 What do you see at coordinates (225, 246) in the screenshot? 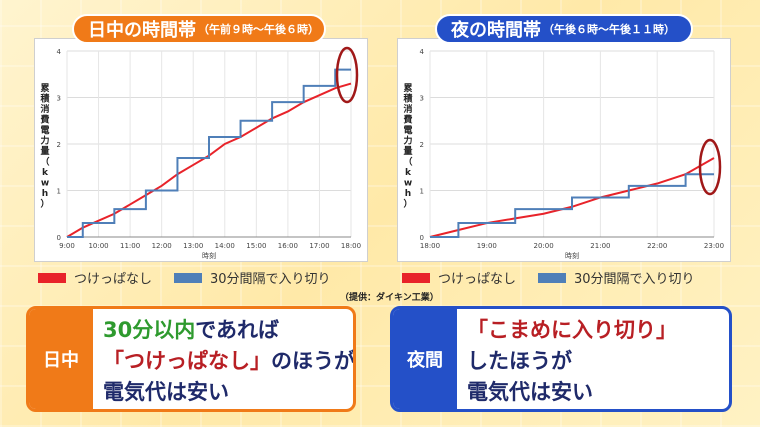
I see `x-tick-label: 14:00` at bounding box center [225, 246].